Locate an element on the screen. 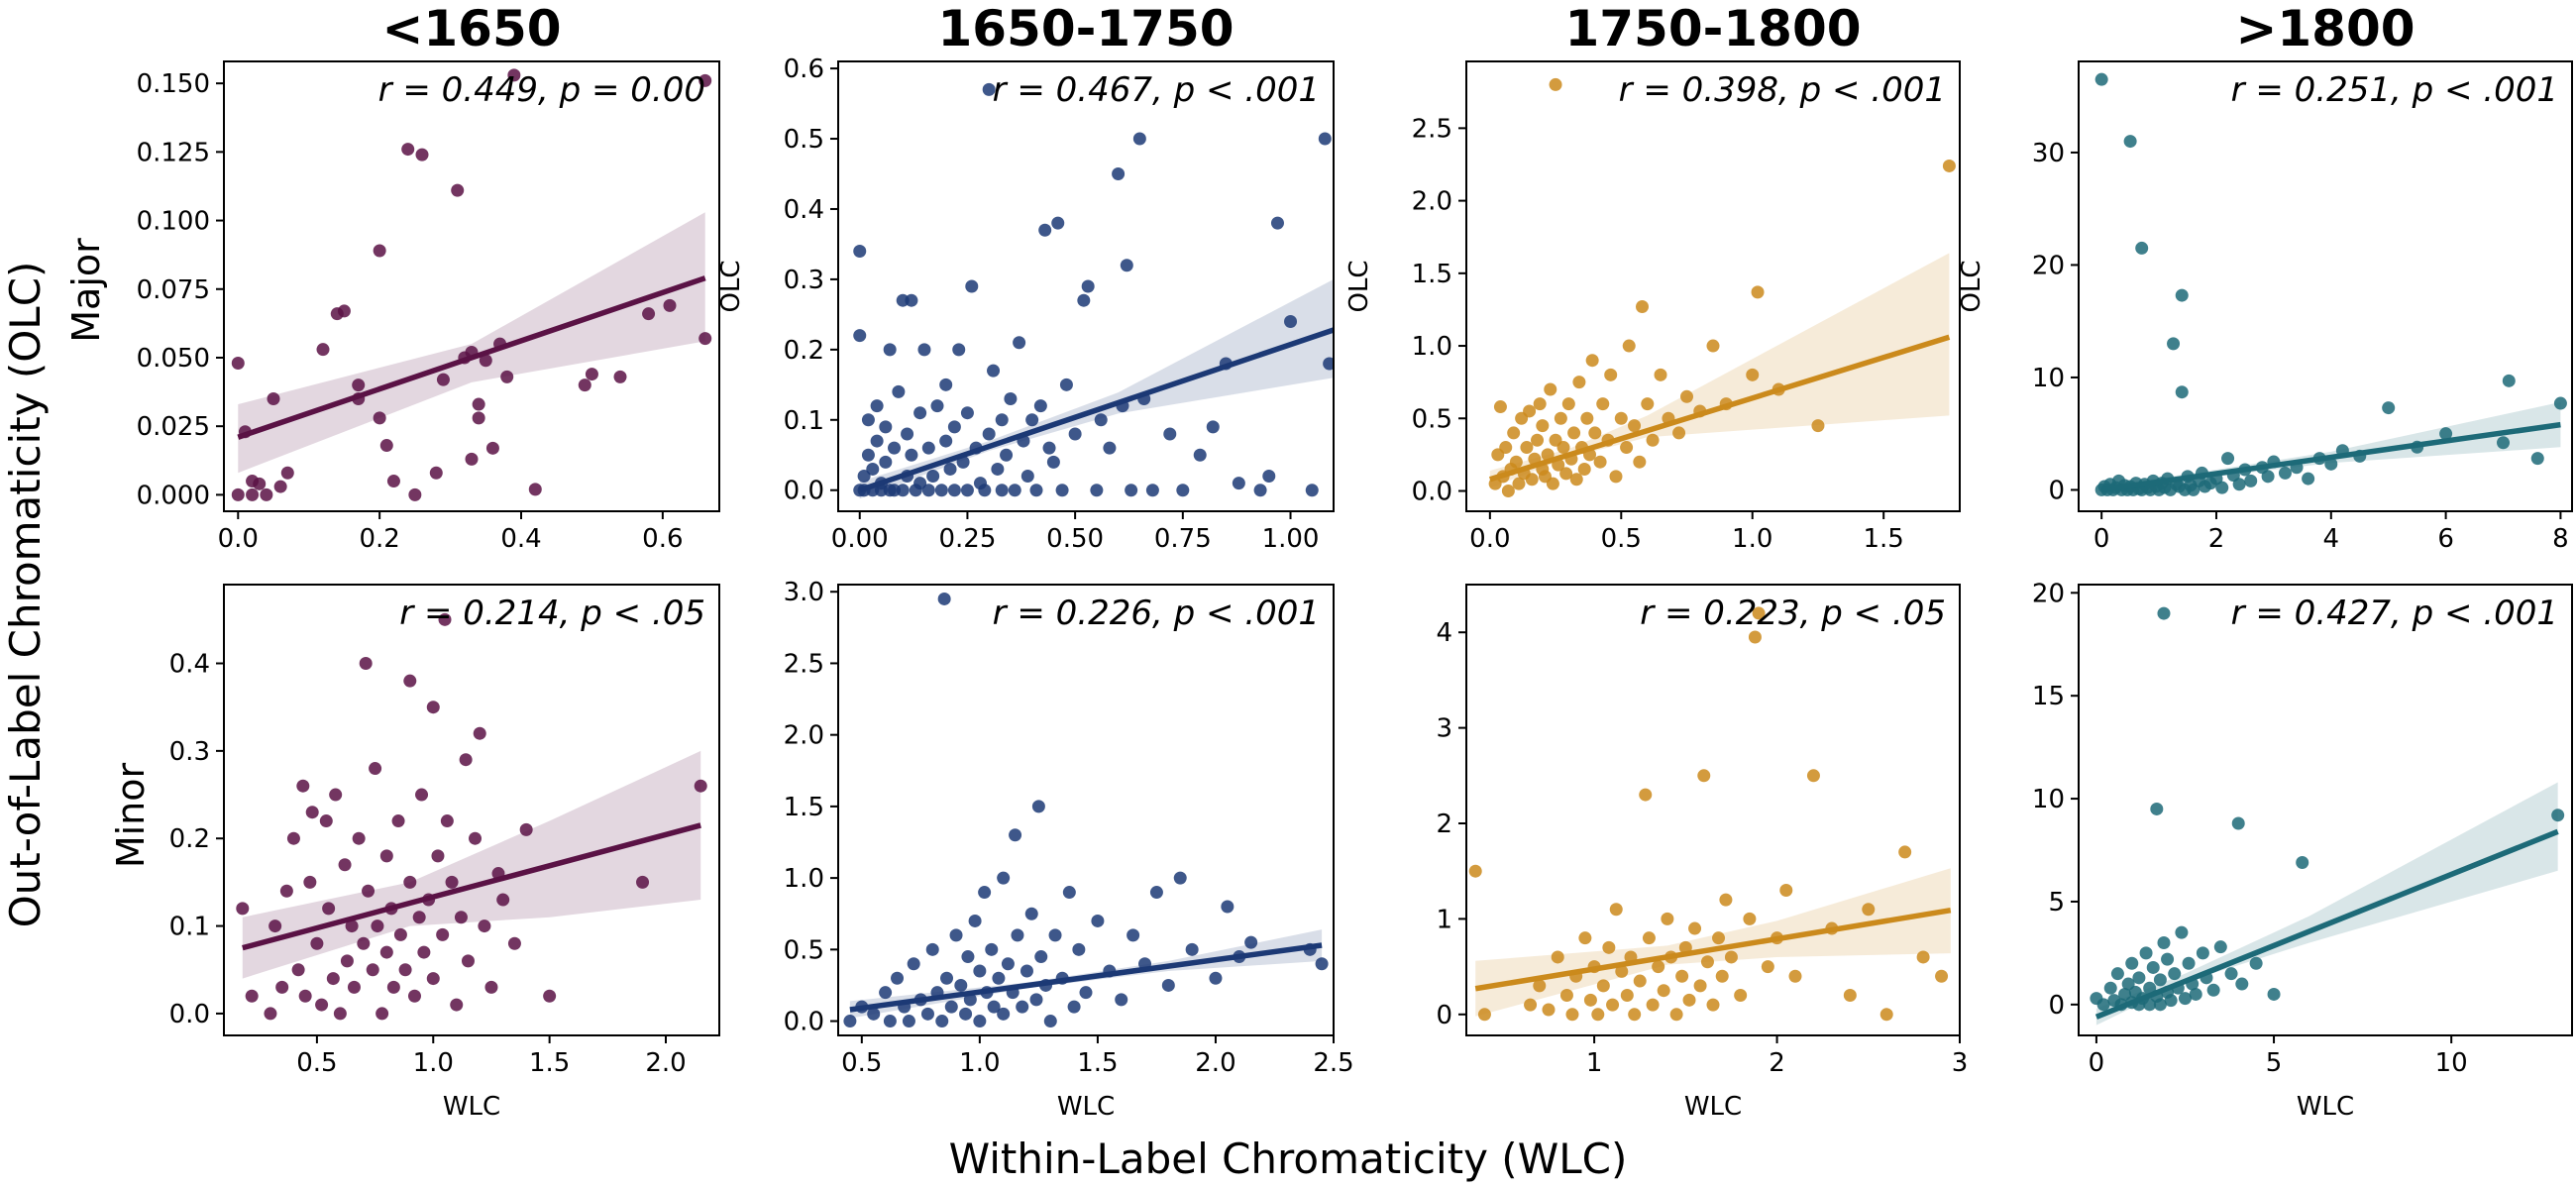  y-tick-label: 5 is located at coordinates (2056, 903).